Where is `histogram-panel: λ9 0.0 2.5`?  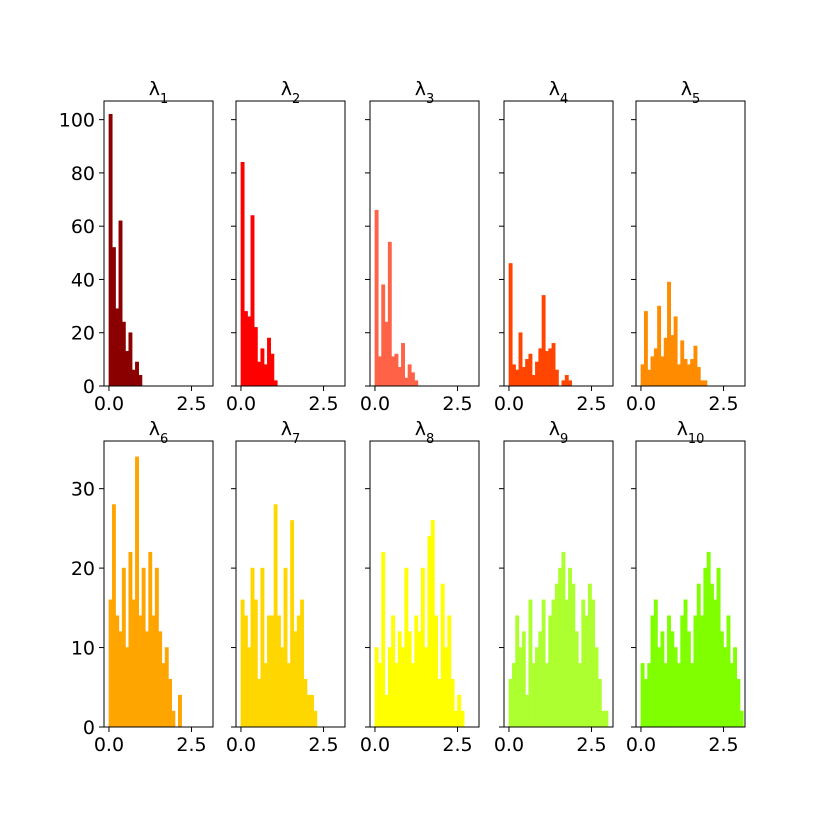 histogram-panel: λ9 0.0 2.5 is located at coordinates (554, 587).